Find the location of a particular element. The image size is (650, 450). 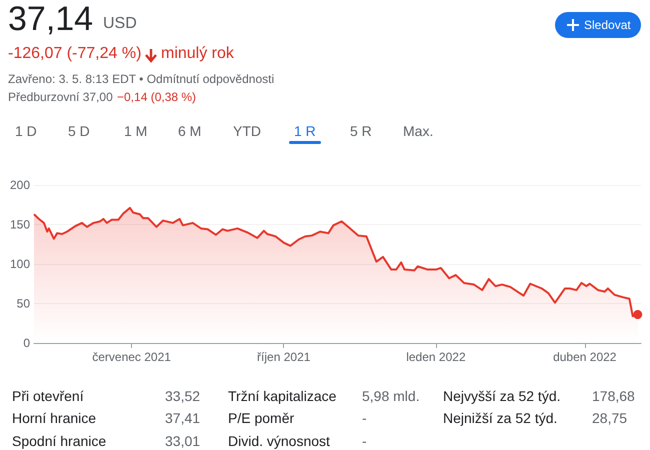

text: Tržní kapitalizace is located at coordinates (282, 396).